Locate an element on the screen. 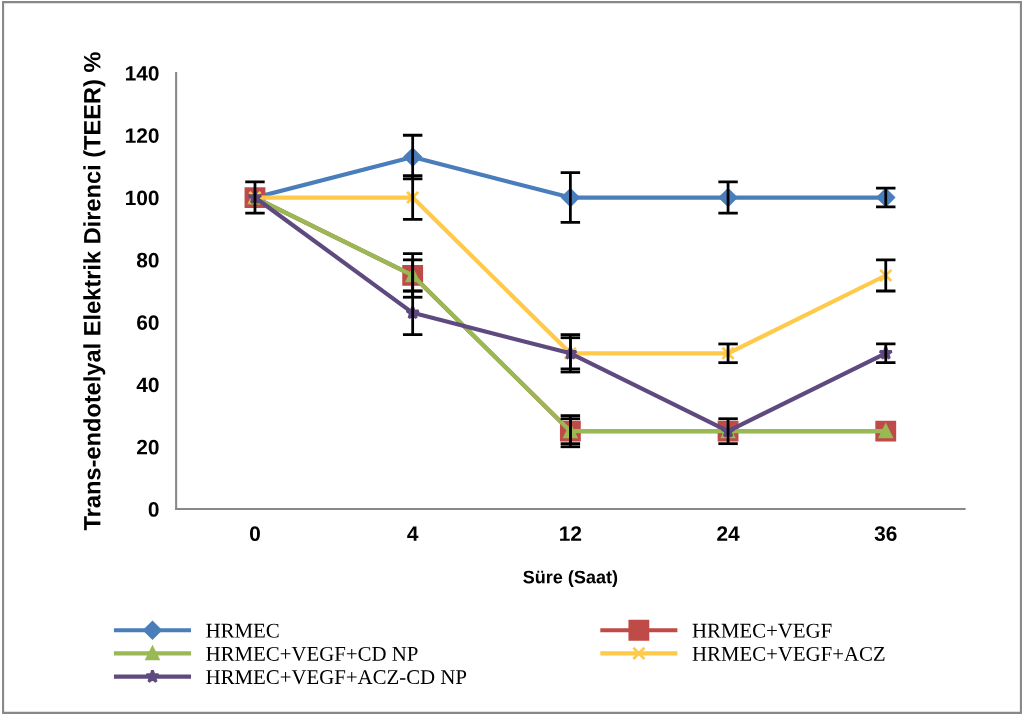 Image resolution: width=1024 pixels, height=715 pixels. y-tick-label: 40 is located at coordinates (147, 385).